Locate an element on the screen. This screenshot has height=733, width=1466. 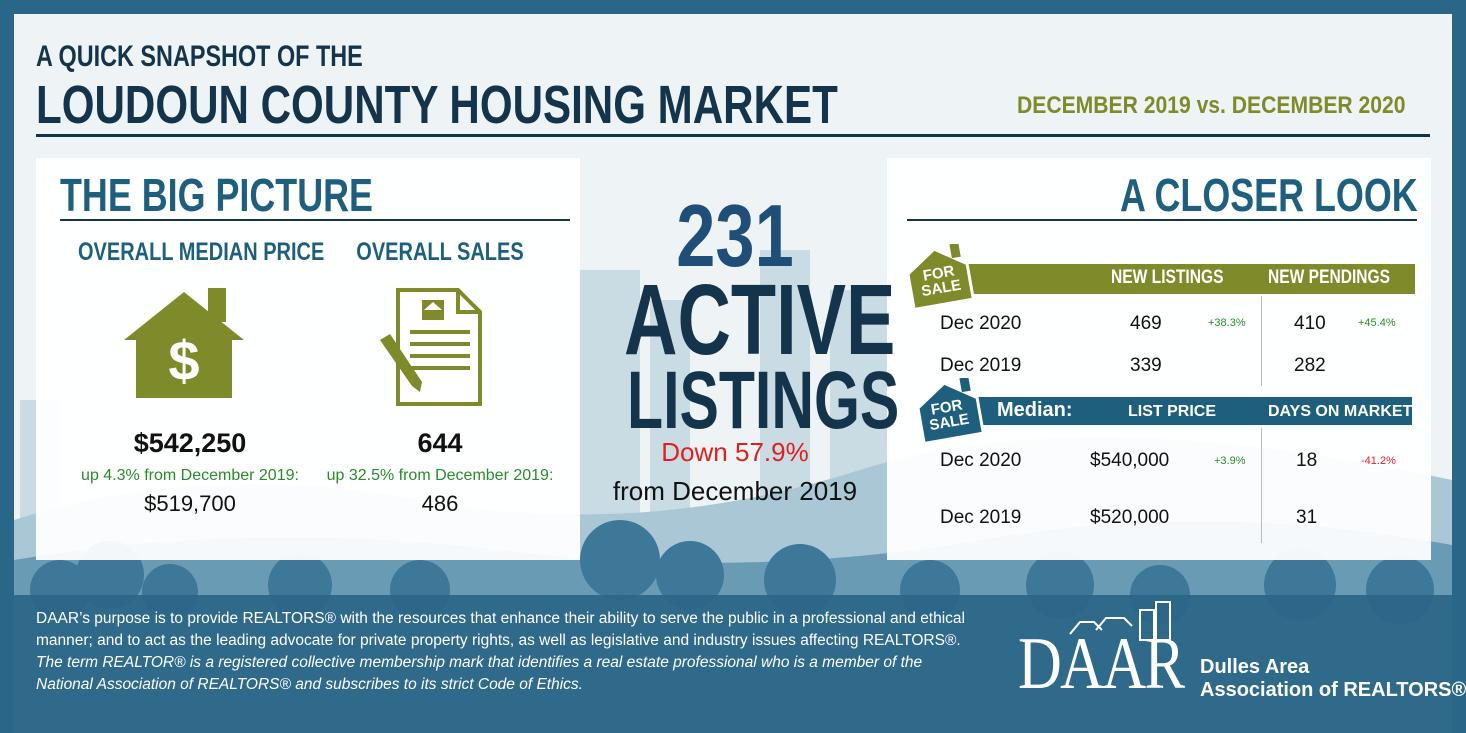
days-on-market-header: DAYS ON MARKET is located at coordinates (1340, 411).